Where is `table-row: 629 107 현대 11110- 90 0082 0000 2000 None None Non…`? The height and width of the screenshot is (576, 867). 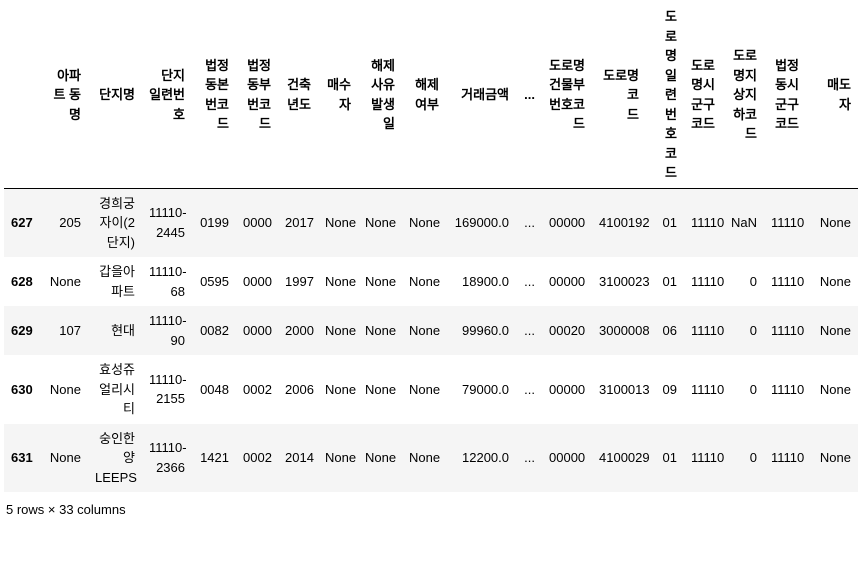
table-row: 629 107 현대 11110- 90 0082 0000 2000 None None Non… is located at coordinates (431, 330).